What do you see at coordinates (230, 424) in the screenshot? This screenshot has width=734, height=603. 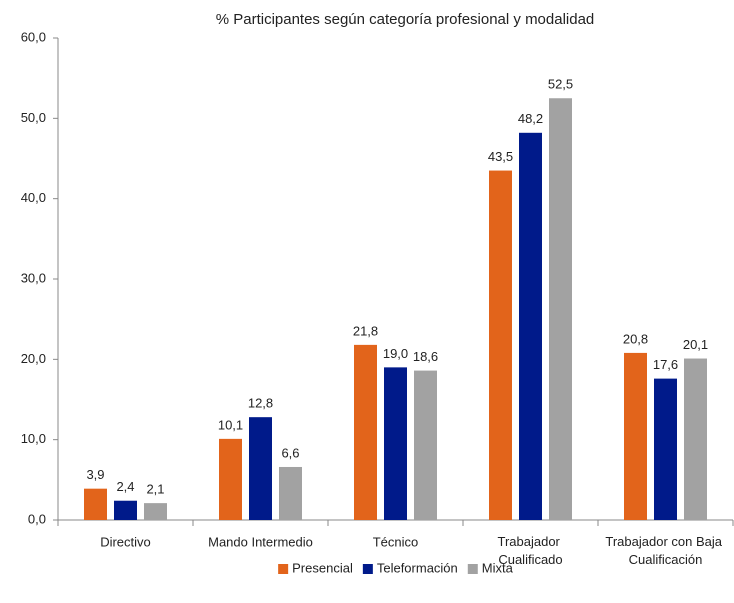 I see `data-label: 10,1` at bounding box center [230, 424].